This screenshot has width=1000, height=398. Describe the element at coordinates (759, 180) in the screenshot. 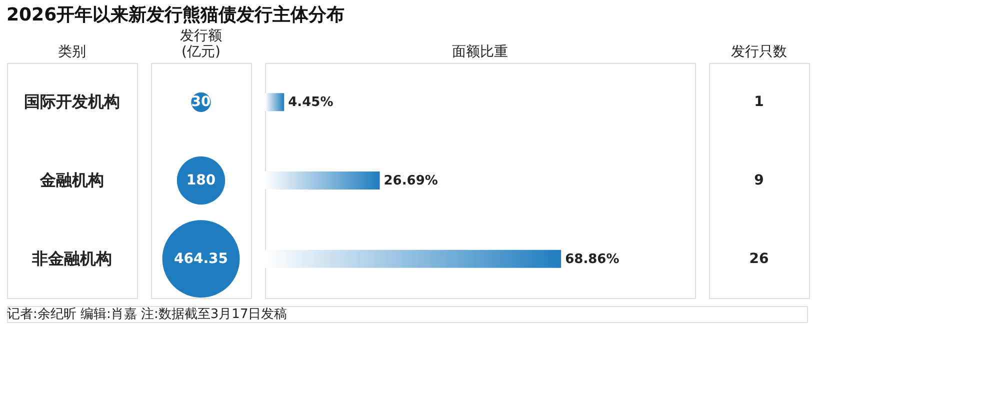

I see `data-label: 9` at that location.